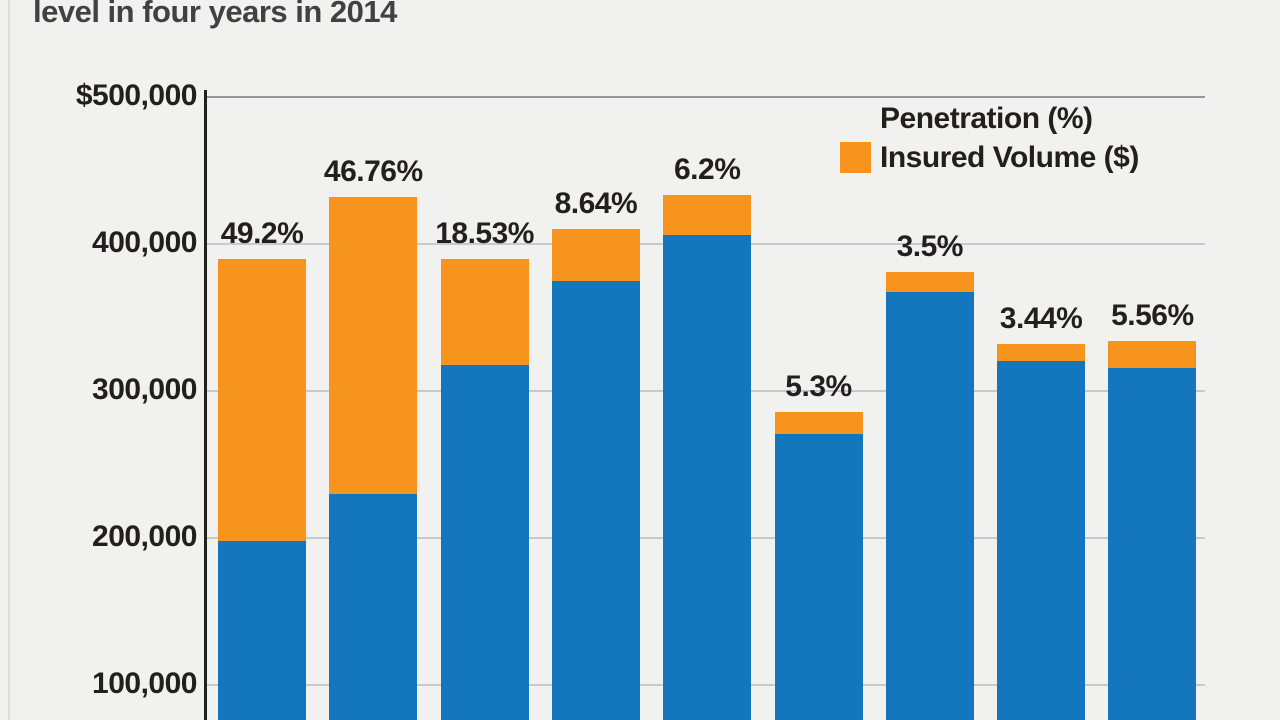 This screenshot has height=720, width=1280. What do you see at coordinates (144, 389) in the screenshot?
I see `y-tick-label: 300,000` at bounding box center [144, 389].